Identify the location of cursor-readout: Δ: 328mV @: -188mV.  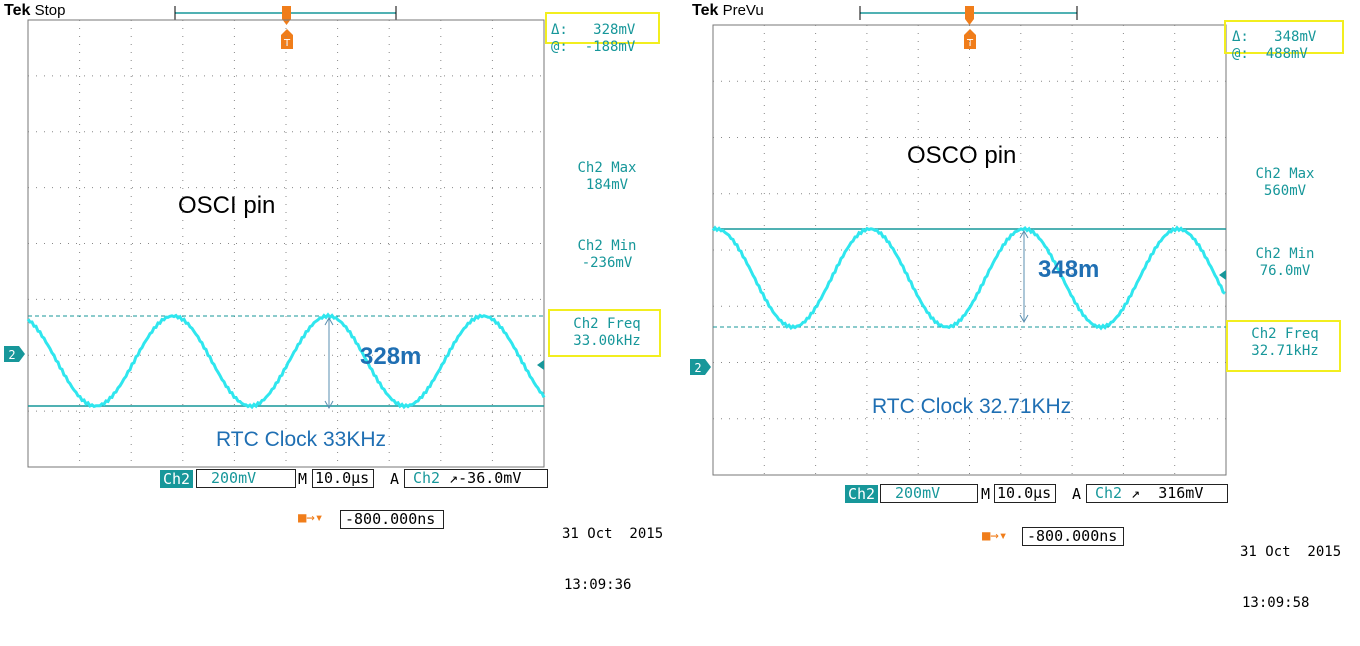
(593, 39).